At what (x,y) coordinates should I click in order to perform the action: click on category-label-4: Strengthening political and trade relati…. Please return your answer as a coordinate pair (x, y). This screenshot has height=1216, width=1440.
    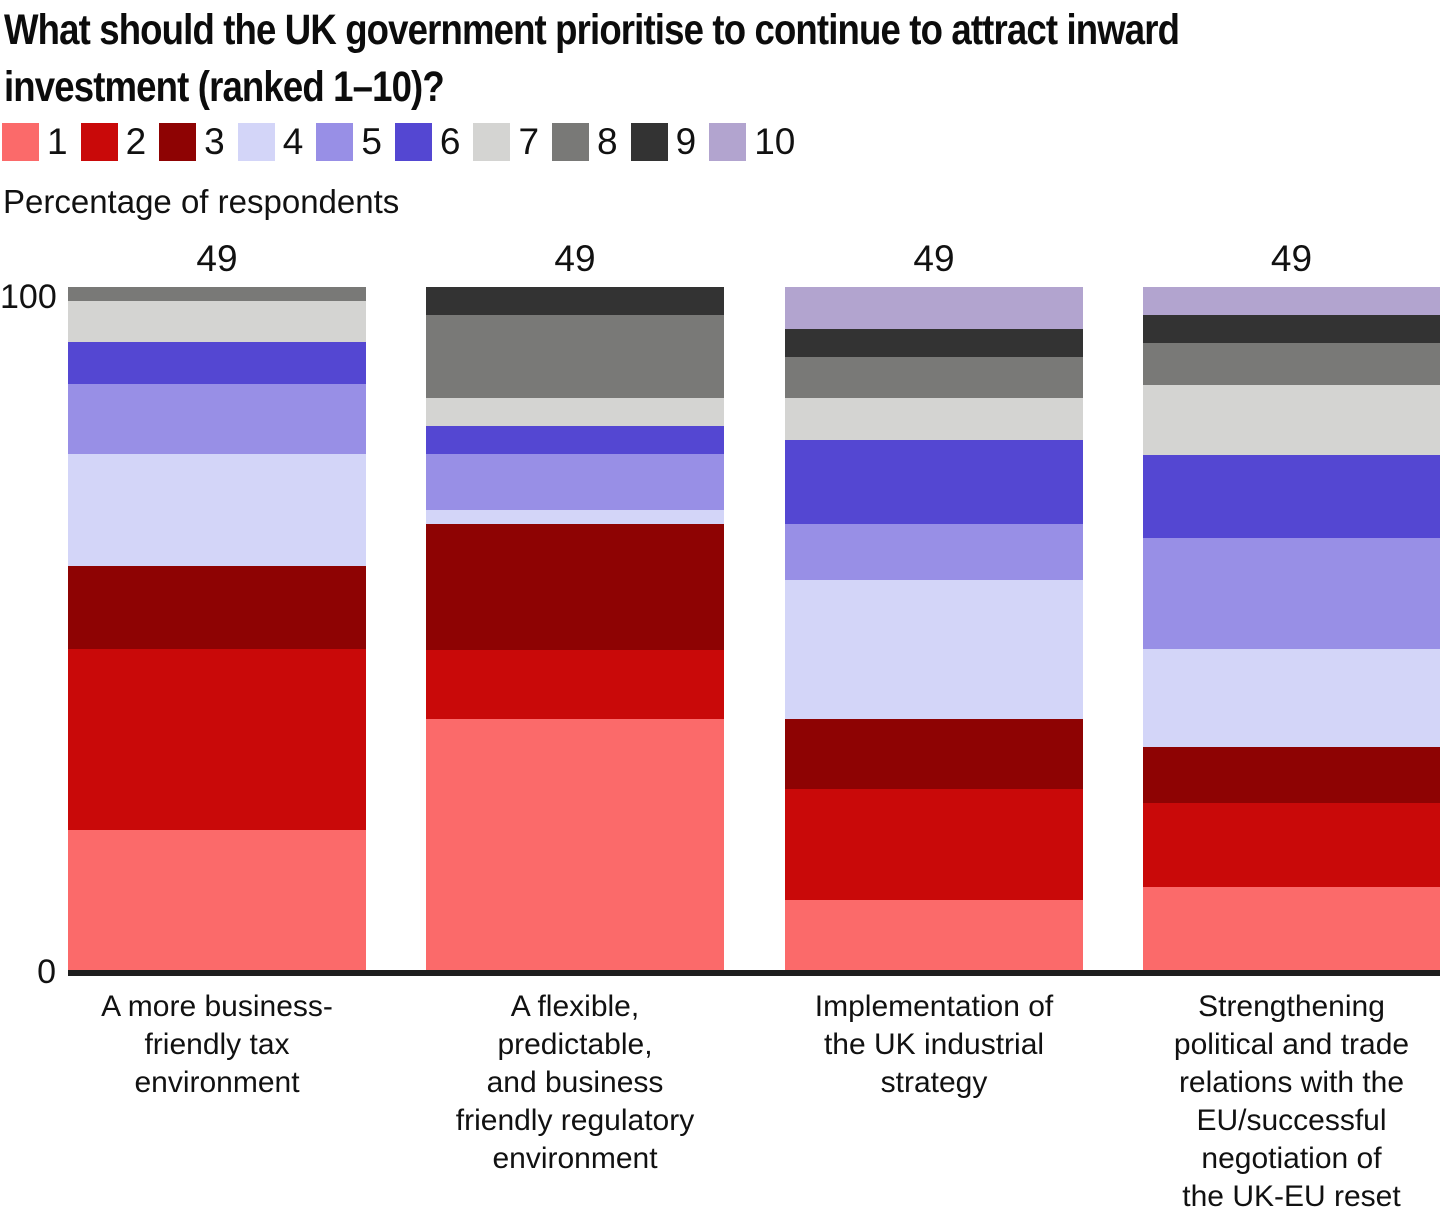
    Looking at the image, I should click on (1291, 1101).